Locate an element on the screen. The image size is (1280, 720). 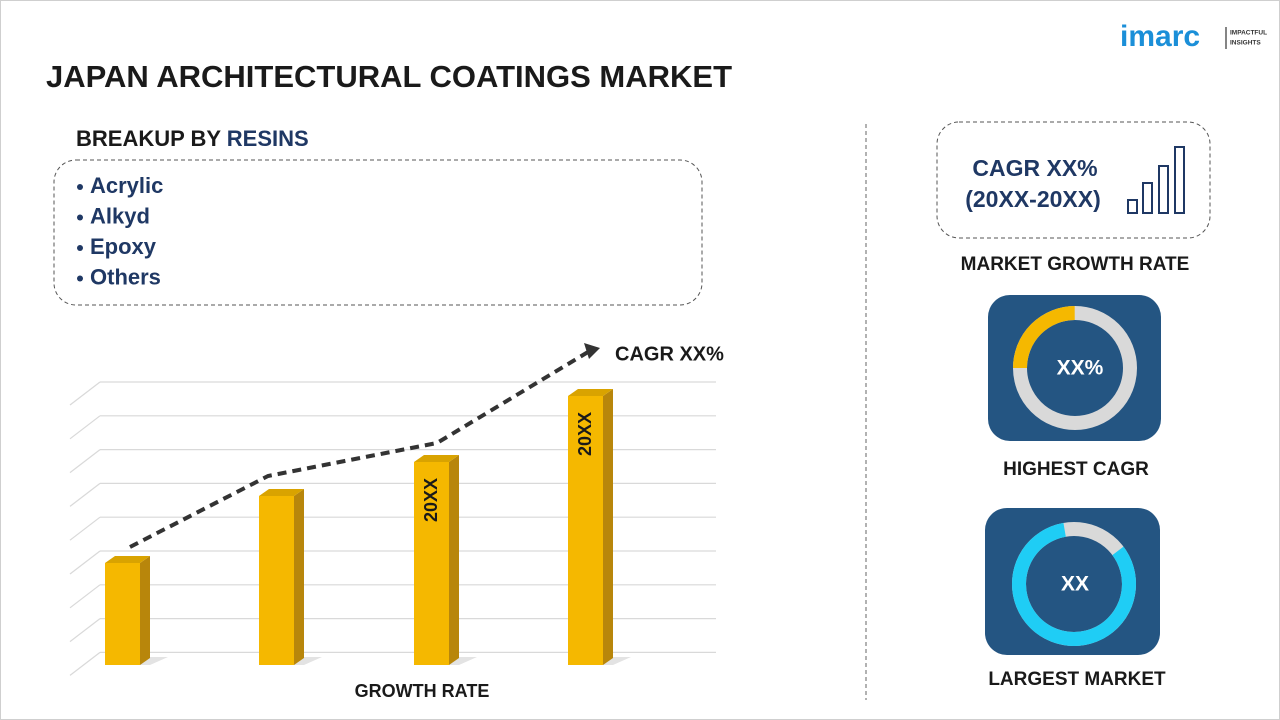
card-caption: MARKET GROWTH RATE is located at coordinates (1075, 264).